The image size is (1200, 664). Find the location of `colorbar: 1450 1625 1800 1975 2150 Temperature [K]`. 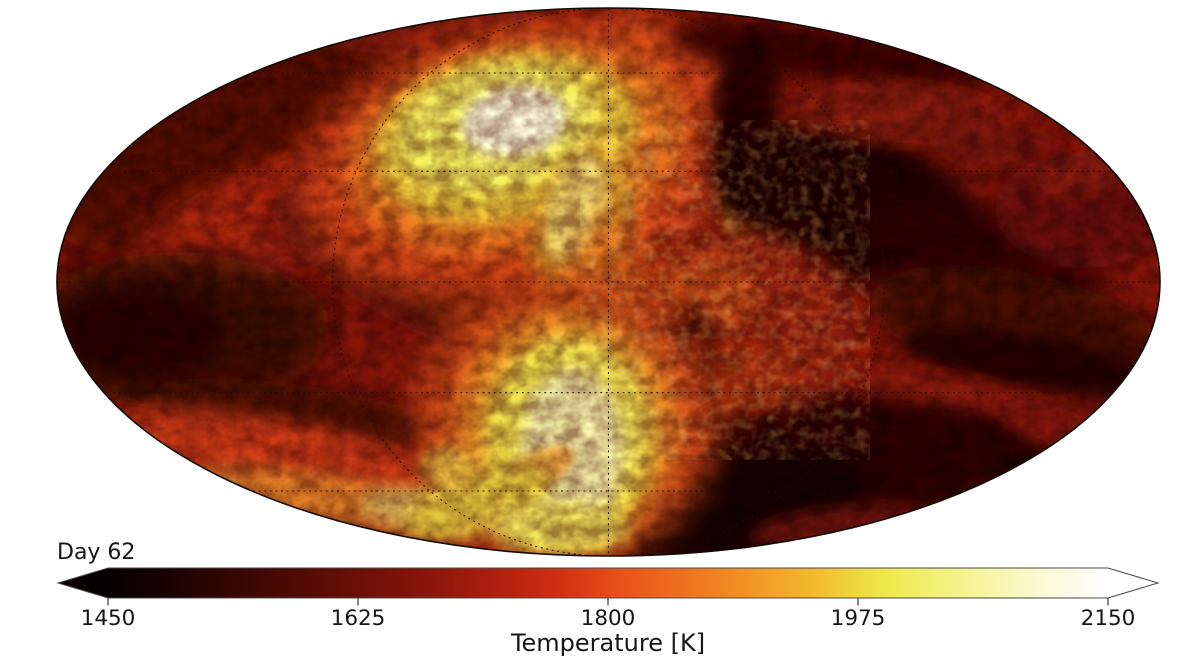

colorbar: 1450 1625 1800 1975 2150 Temperature [K] is located at coordinates (608, 612).